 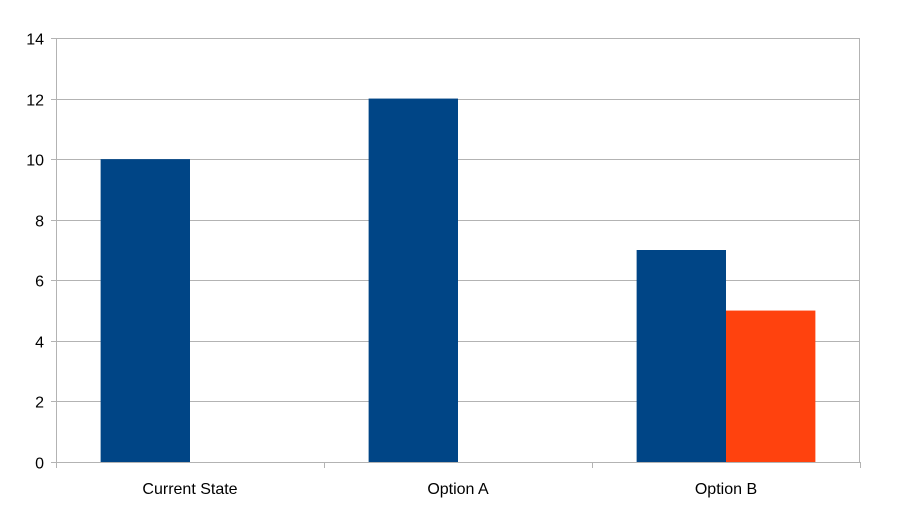 I want to click on y-tick-label: 2, so click(x=39, y=403).